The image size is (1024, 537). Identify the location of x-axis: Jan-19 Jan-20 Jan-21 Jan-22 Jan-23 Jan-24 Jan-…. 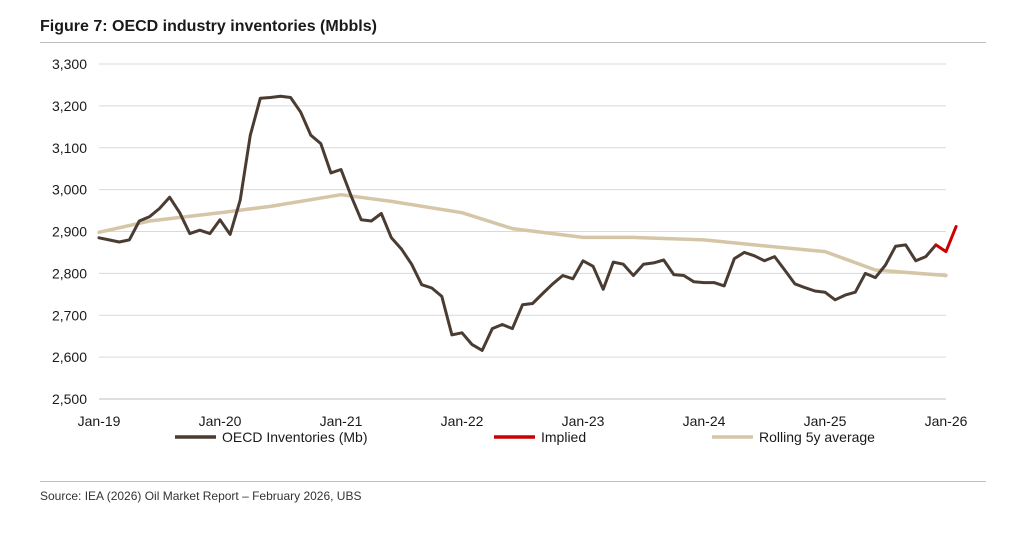
(523, 413).